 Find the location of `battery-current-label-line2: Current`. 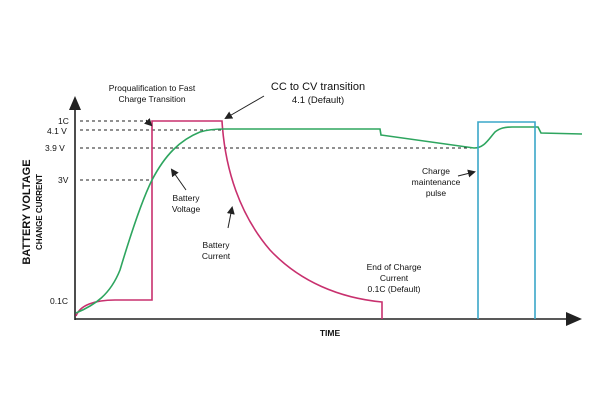

battery-current-label-line2: Current is located at coordinates (216, 256).